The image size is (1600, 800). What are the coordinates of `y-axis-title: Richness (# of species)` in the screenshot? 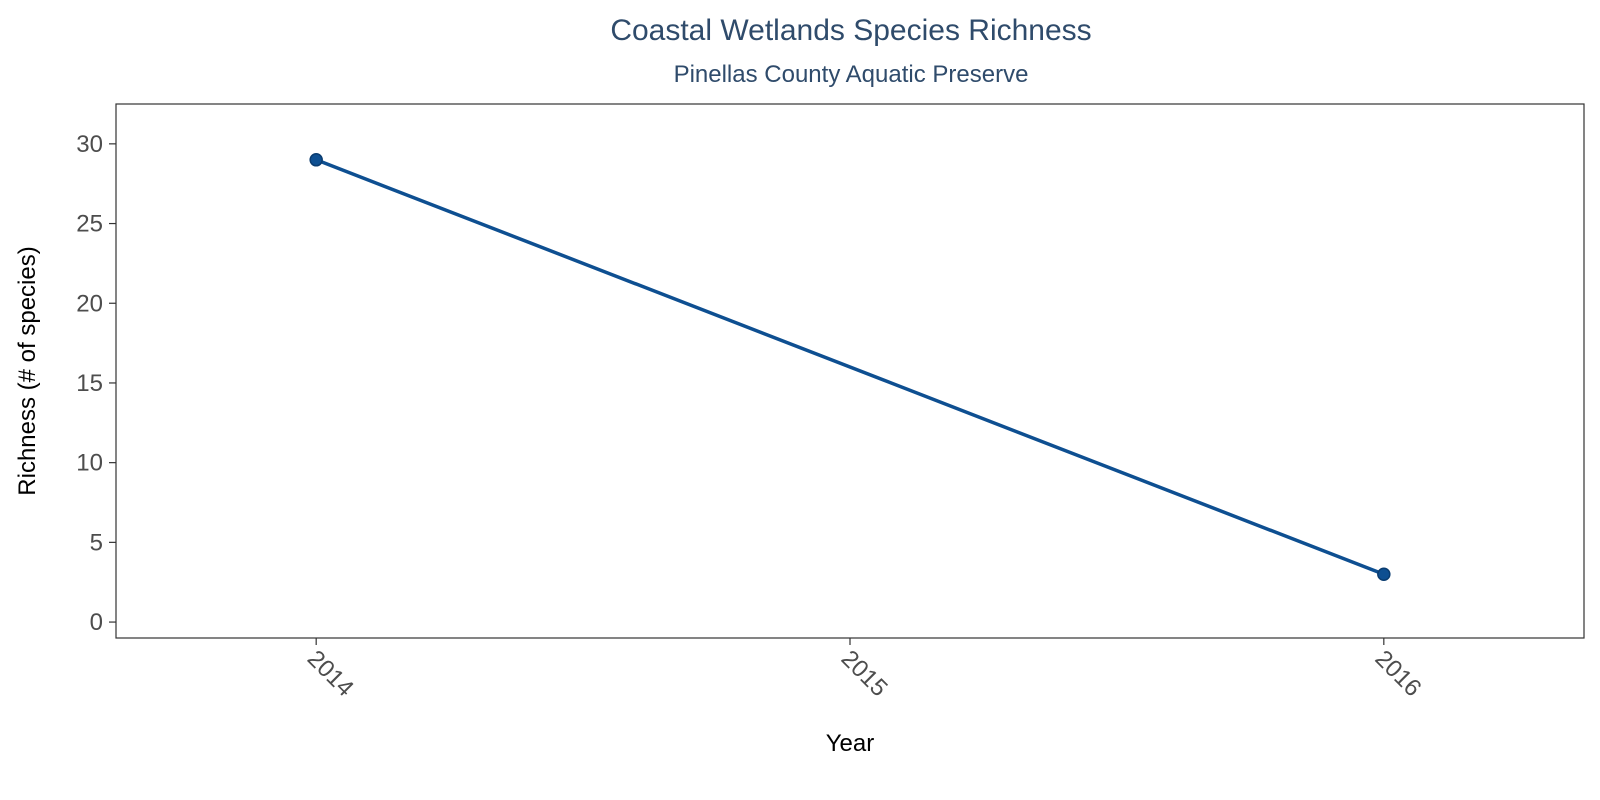 It's located at (27, 370).